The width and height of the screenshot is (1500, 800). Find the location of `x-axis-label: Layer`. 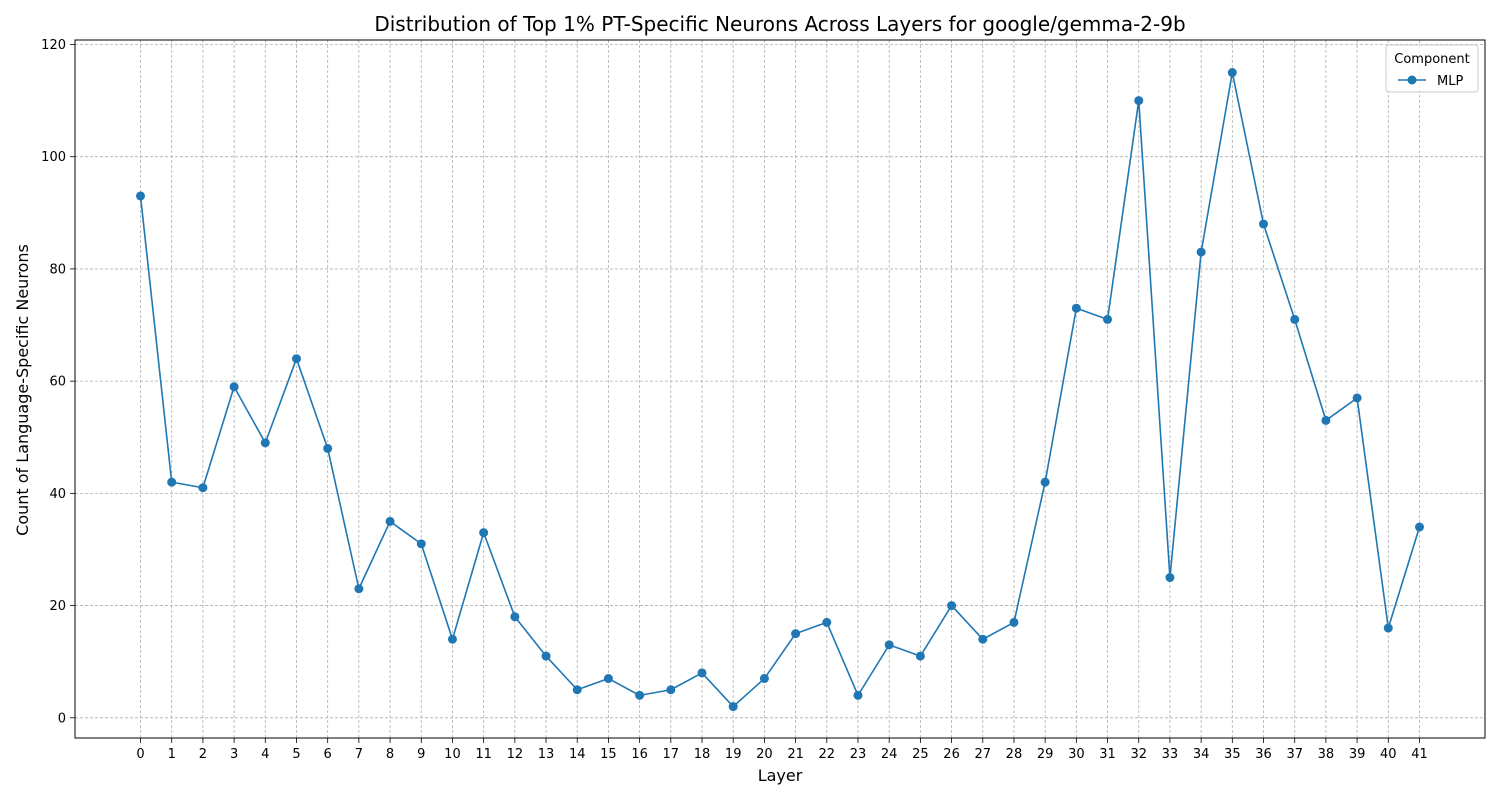

x-axis-label: Layer is located at coordinates (780, 775).